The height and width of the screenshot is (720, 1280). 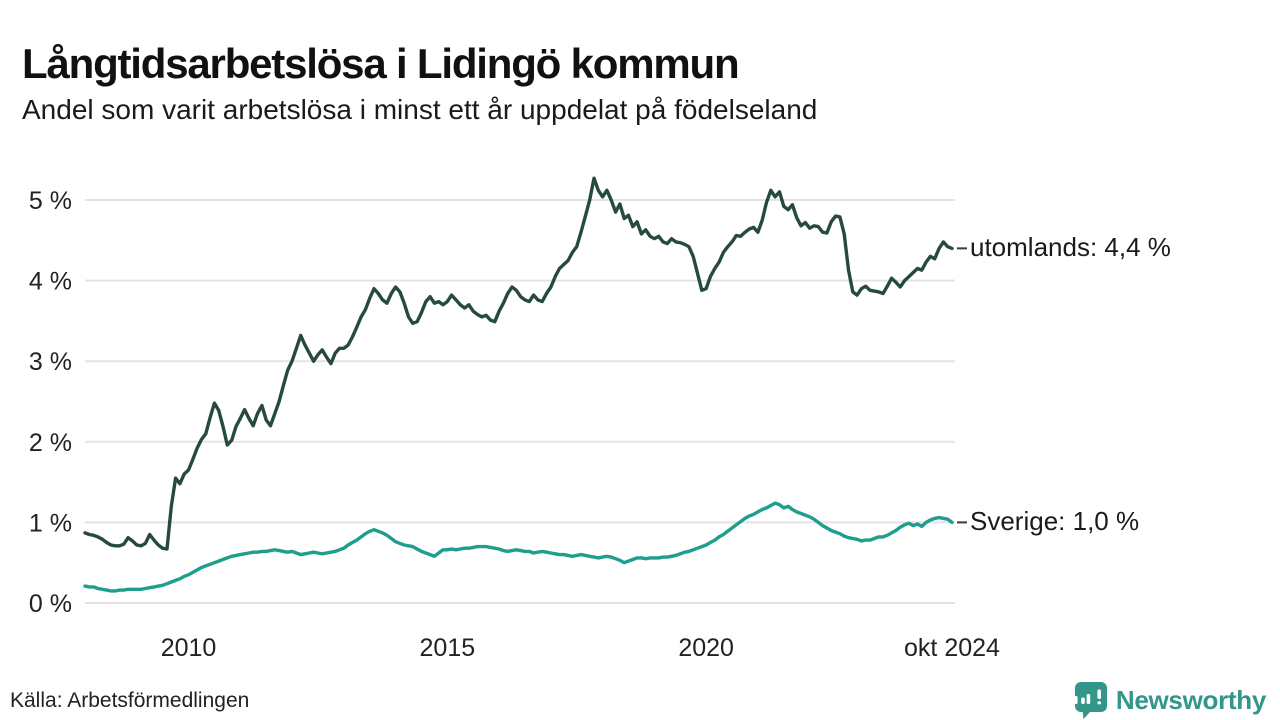 I want to click on brand-logo: Newsworthy, so click(x=1169, y=700).